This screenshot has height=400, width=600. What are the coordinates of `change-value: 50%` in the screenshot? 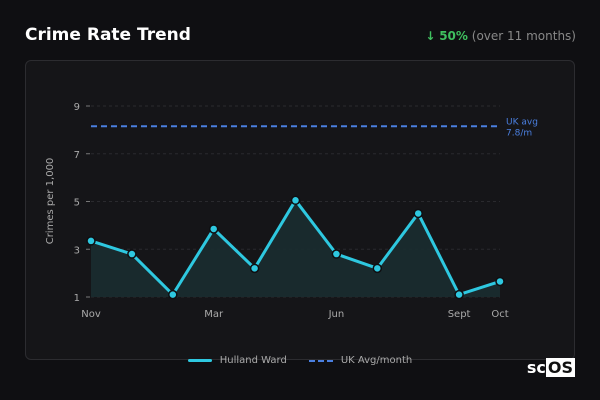 It's located at (453, 36).